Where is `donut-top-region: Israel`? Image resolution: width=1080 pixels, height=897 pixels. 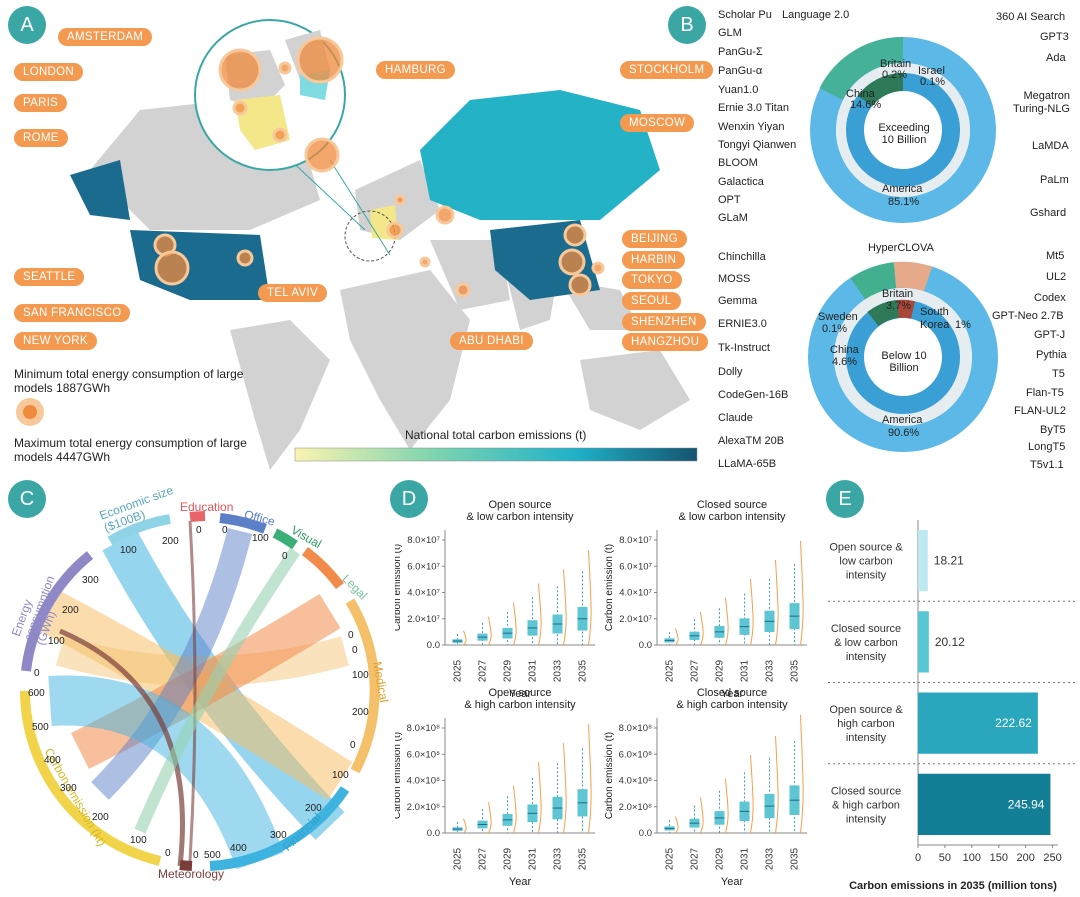
donut-top-region: Israel is located at coordinates (931, 71).